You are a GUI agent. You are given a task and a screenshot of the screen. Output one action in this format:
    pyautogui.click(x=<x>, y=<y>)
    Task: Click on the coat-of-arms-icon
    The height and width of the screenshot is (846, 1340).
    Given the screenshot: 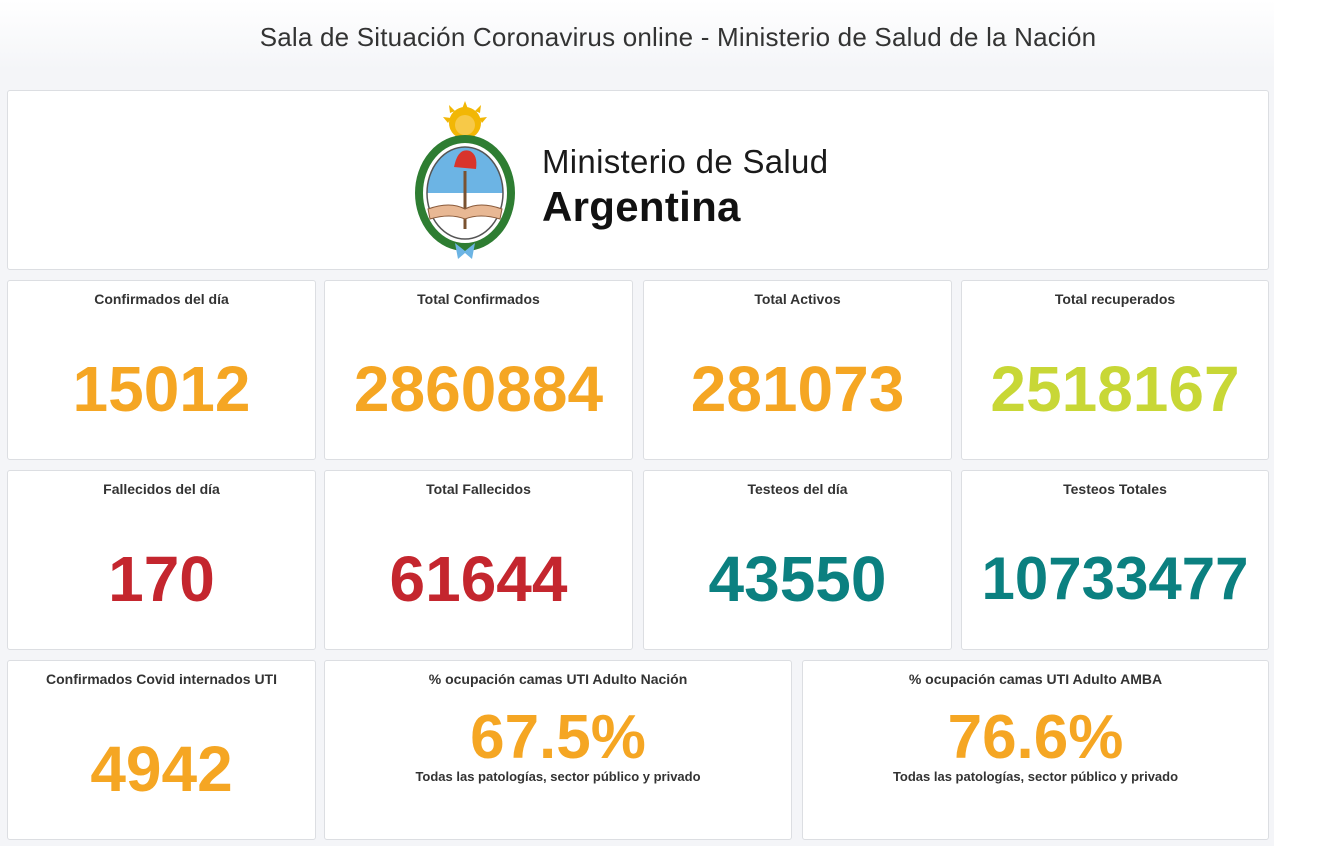 What is the action you would take?
    pyautogui.click(x=465, y=180)
    